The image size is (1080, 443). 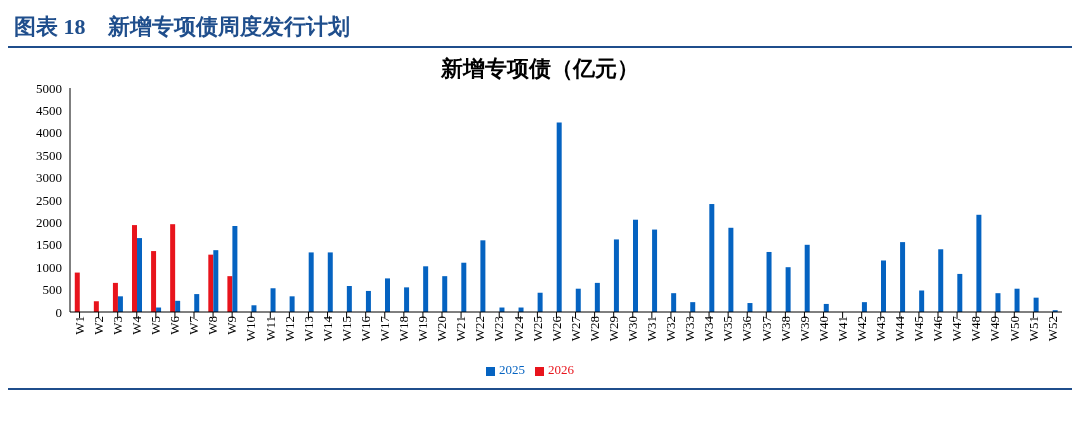 What do you see at coordinates (919, 329) in the screenshot?
I see `x-tick-label: W45` at bounding box center [919, 329].